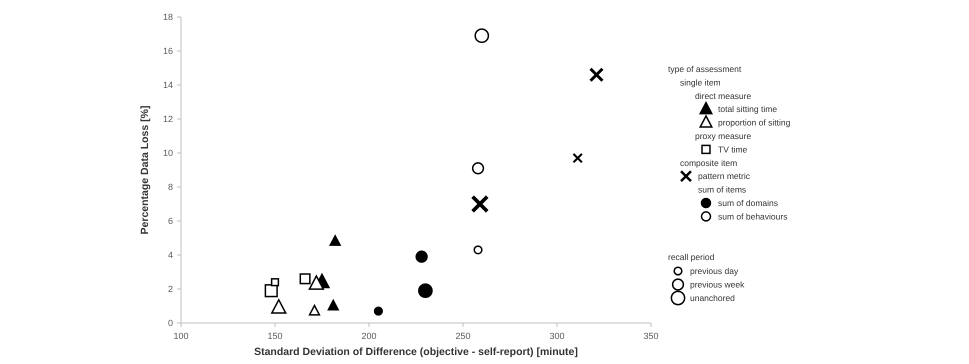  I want to click on y-tick-label: 0, so click(170, 323).